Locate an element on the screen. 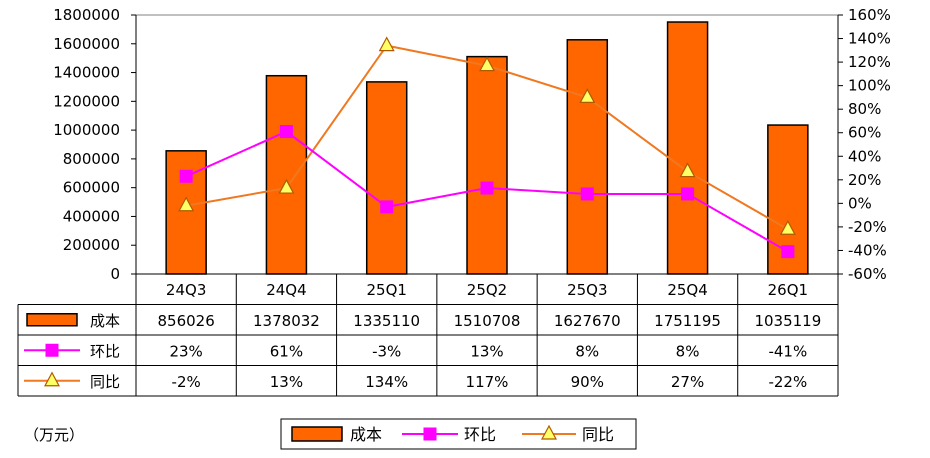  data-label: 1627670 is located at coordinates (587, 321).